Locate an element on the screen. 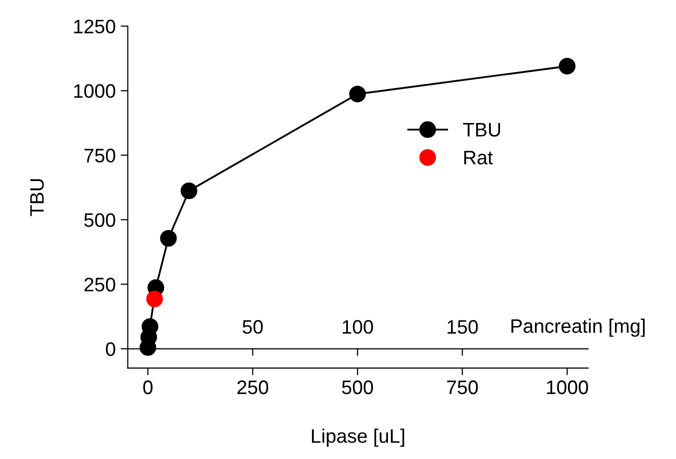  x-tick-label: 250 is located at coordinates (252, 387).